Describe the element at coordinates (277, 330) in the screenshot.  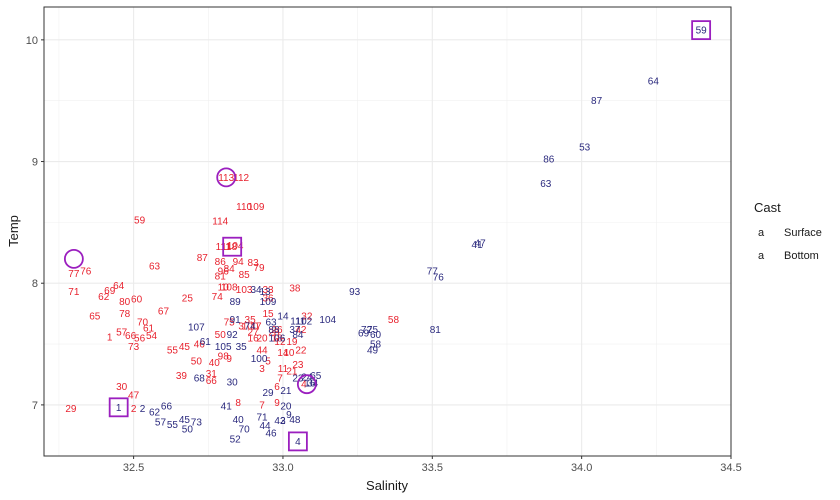
I see `point-label-surface: 26` at that location.